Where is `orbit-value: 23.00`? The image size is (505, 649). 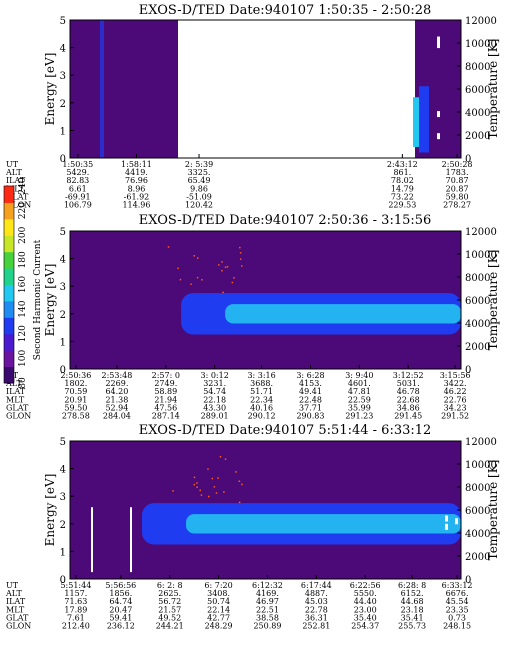
orbit-value: 23.00 is located at coordinates (365, 609).